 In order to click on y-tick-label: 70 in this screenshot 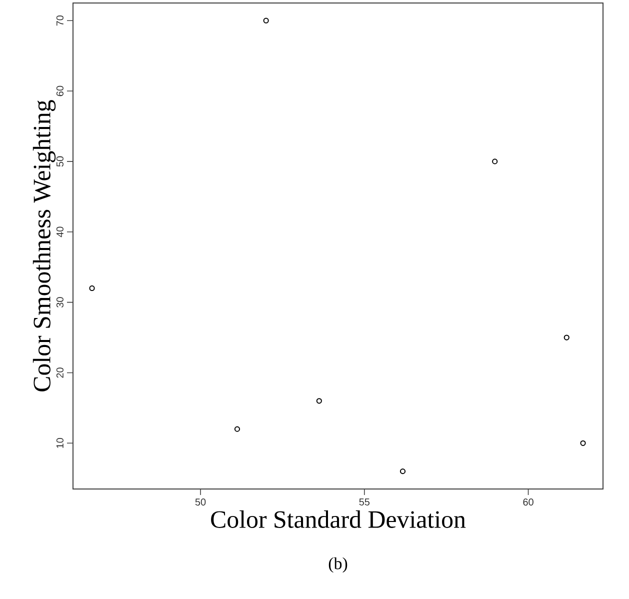, I will do `click(60, 20)`.